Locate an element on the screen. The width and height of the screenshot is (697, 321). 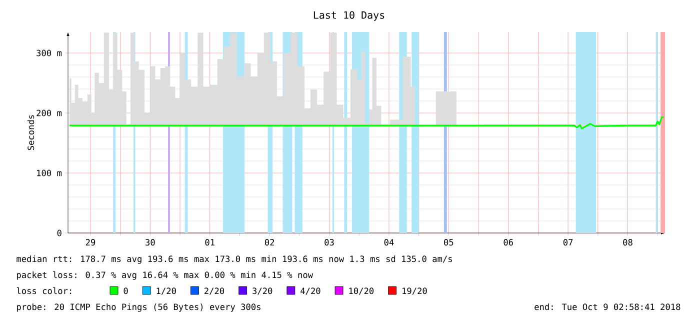
legend-label: 3/20 is located at coordinates (262, 291).